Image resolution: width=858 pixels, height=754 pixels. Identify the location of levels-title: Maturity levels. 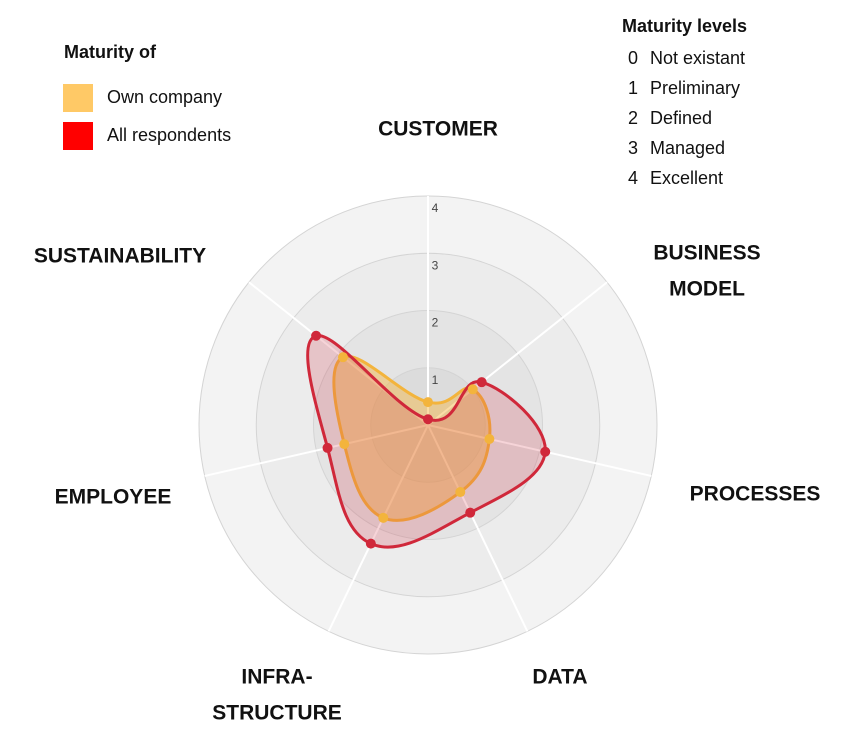
(684, 26).